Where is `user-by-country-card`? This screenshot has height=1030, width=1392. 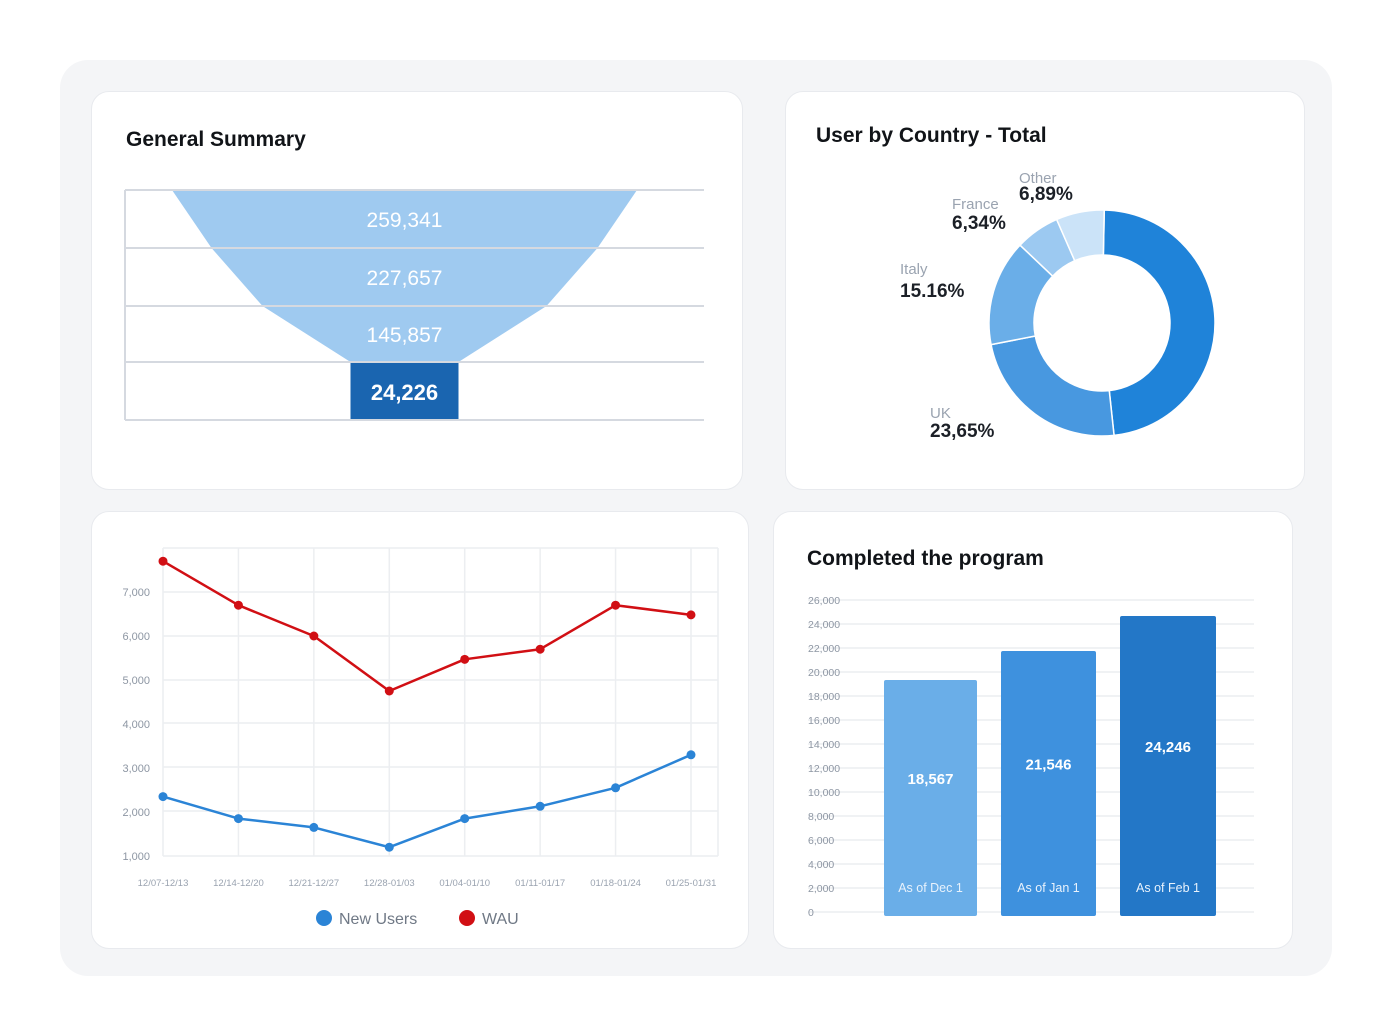 user-by-country-card is located at coordinates (1045, 290).